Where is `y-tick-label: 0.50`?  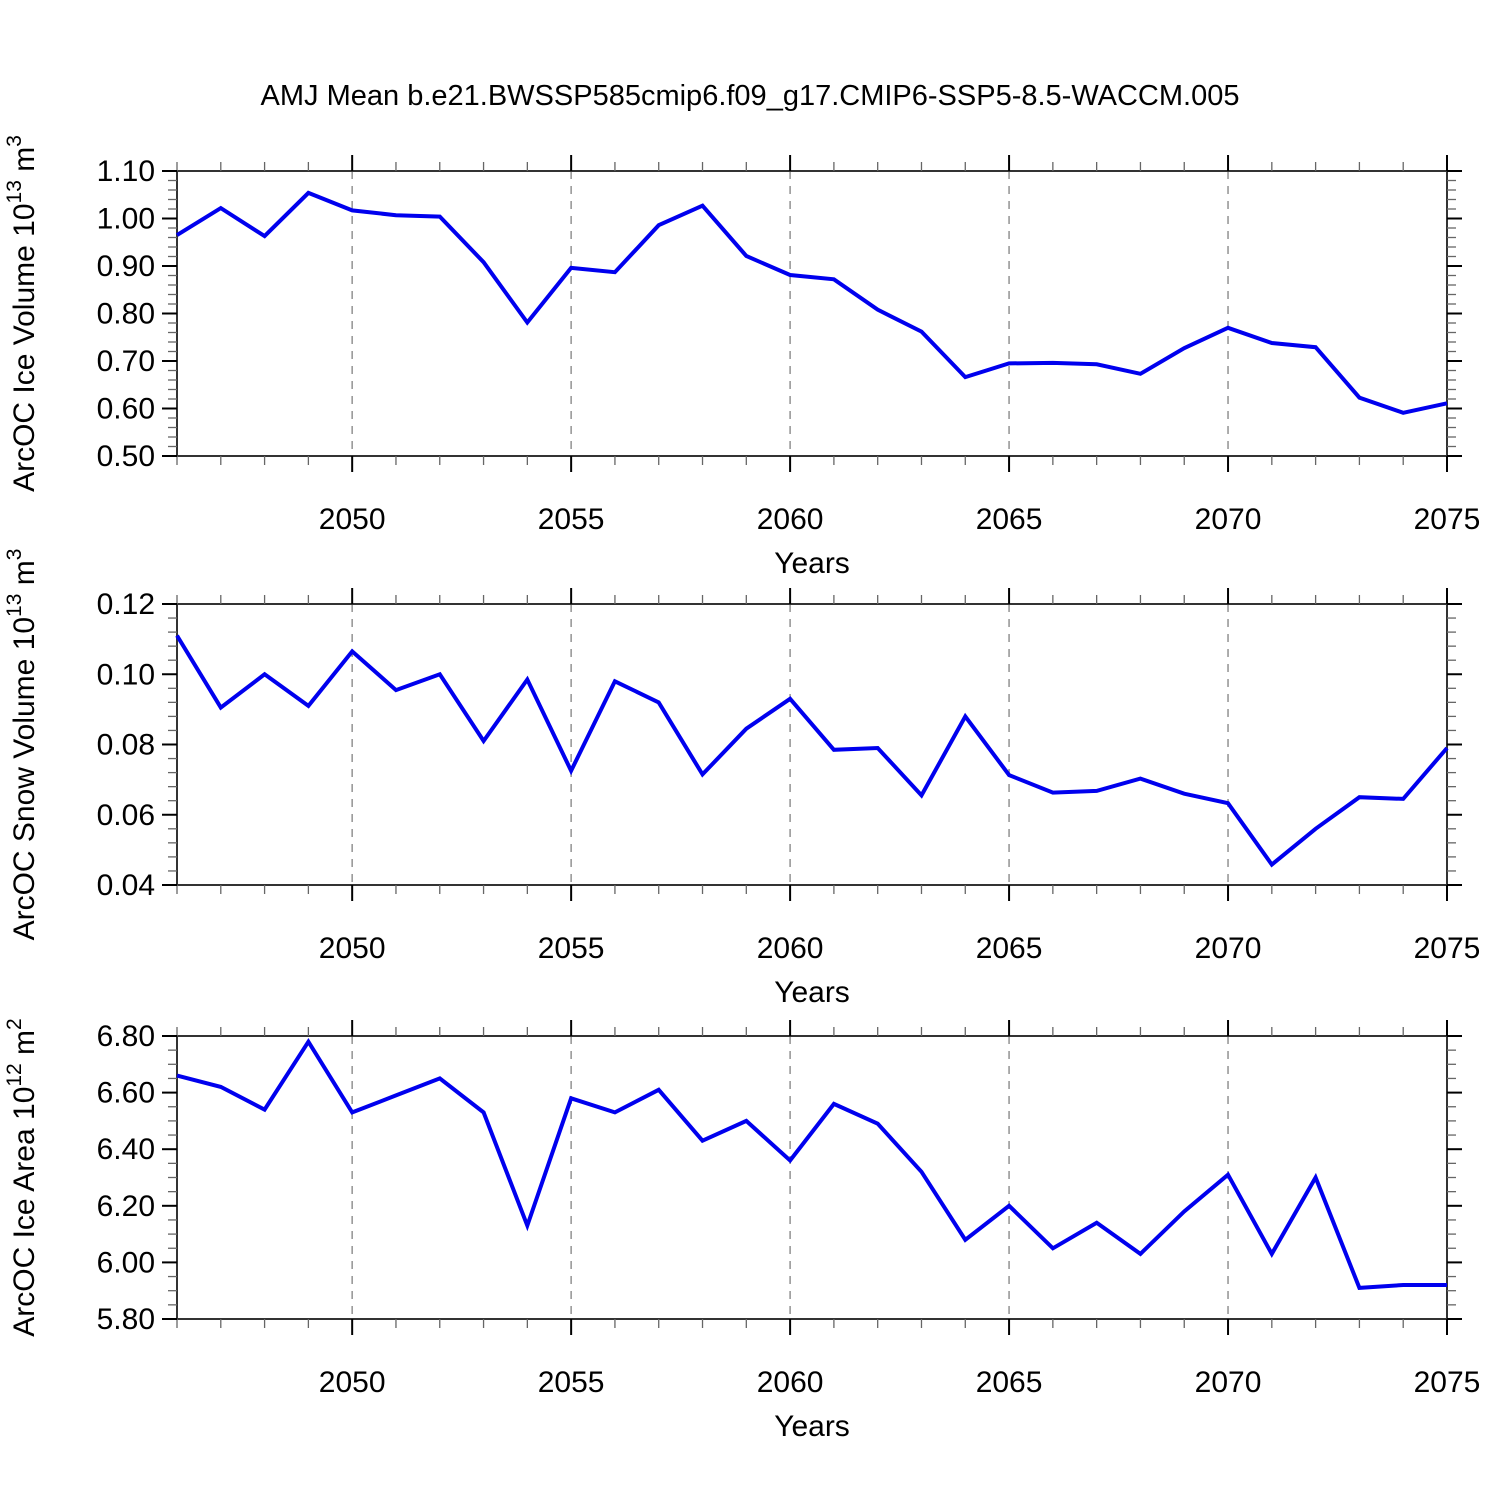
y-tick-label: 0.50 is located at coordinates (126, 456).